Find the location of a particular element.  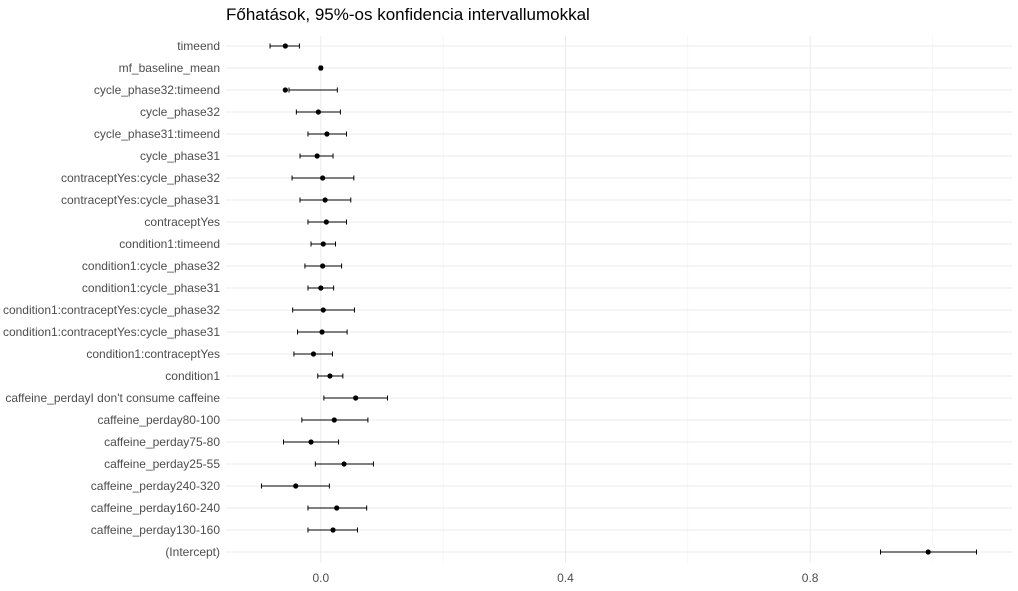

y-tick-label: condition1 is located at coordinates (192, 376).